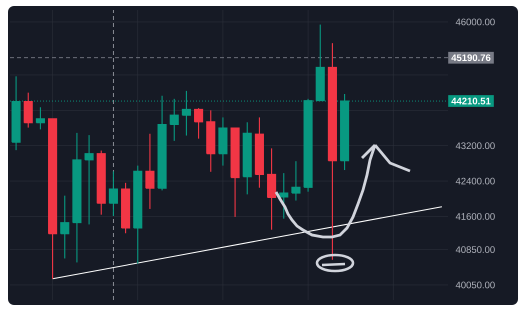  I want to click on y-tick-label: 40850.00, so click(475, 249).